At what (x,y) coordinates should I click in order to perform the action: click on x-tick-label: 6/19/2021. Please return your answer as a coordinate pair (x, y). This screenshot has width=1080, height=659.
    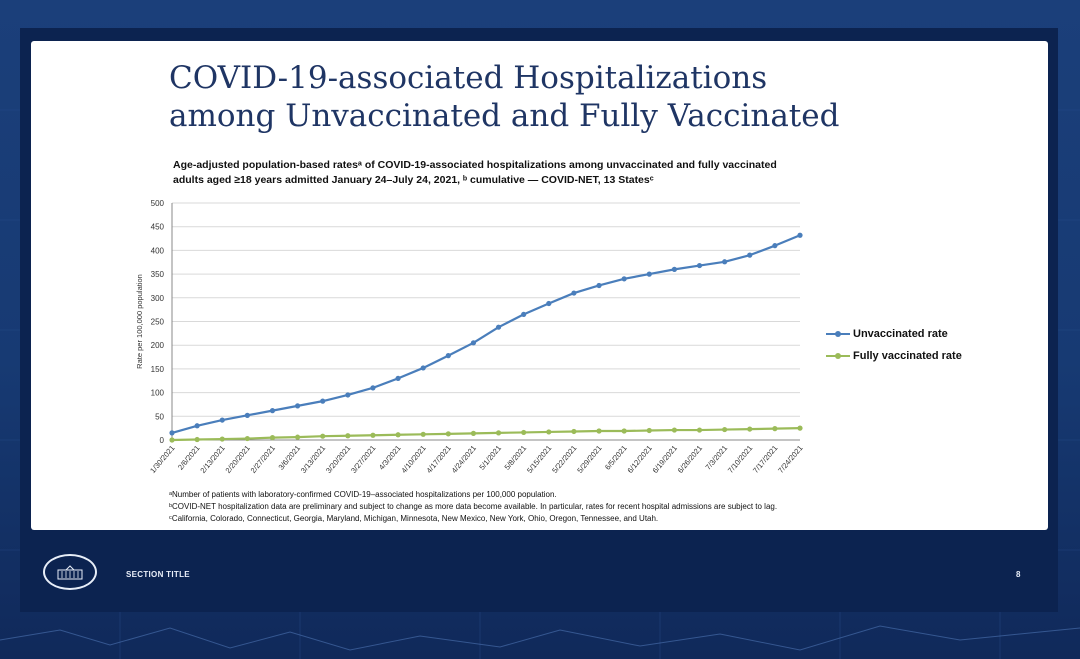
    Looking at the image, I should click on (665, 459).